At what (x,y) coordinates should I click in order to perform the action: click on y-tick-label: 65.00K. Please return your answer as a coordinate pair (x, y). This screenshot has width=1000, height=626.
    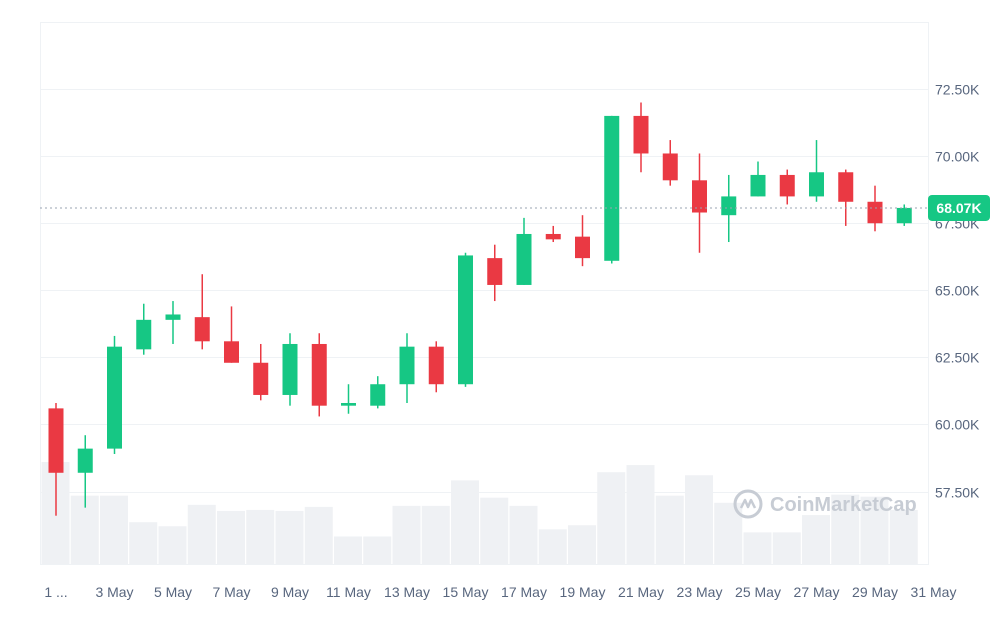
    Looking at the image, I should click on (957, 291).